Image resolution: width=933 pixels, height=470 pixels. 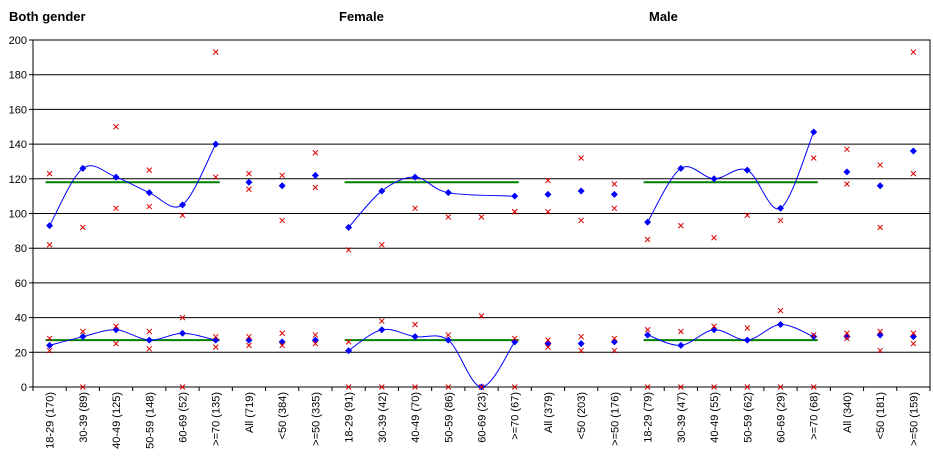 I want to click on x-tick-label: 40-49 (70), so click(x=416, y=417).